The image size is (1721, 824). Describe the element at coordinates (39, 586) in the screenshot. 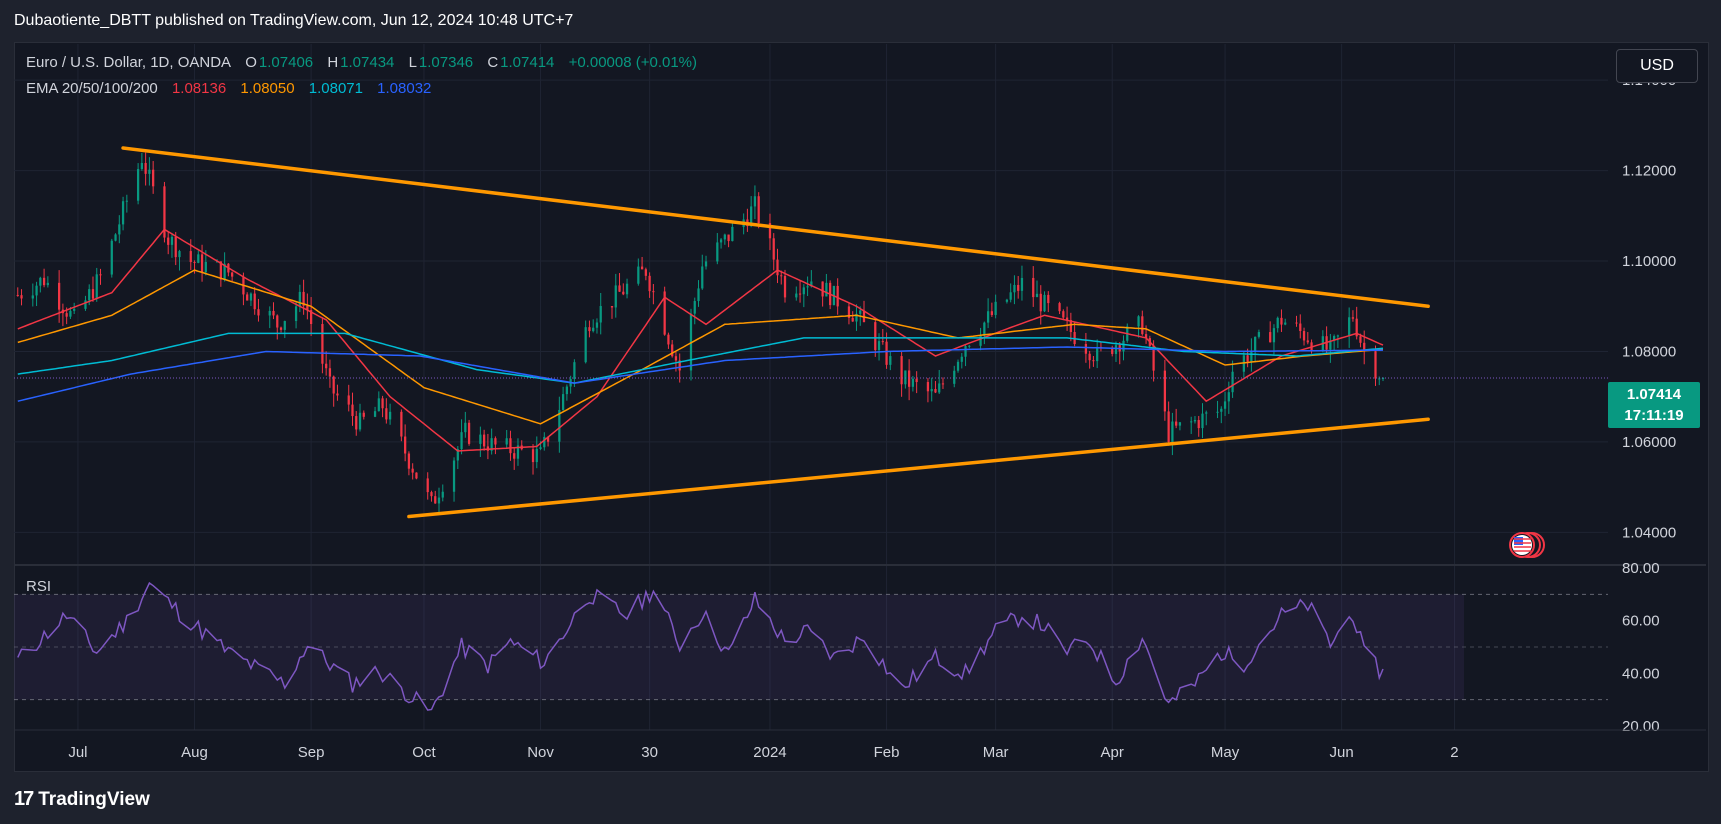

I see `rsi-title: RSI` at that location.